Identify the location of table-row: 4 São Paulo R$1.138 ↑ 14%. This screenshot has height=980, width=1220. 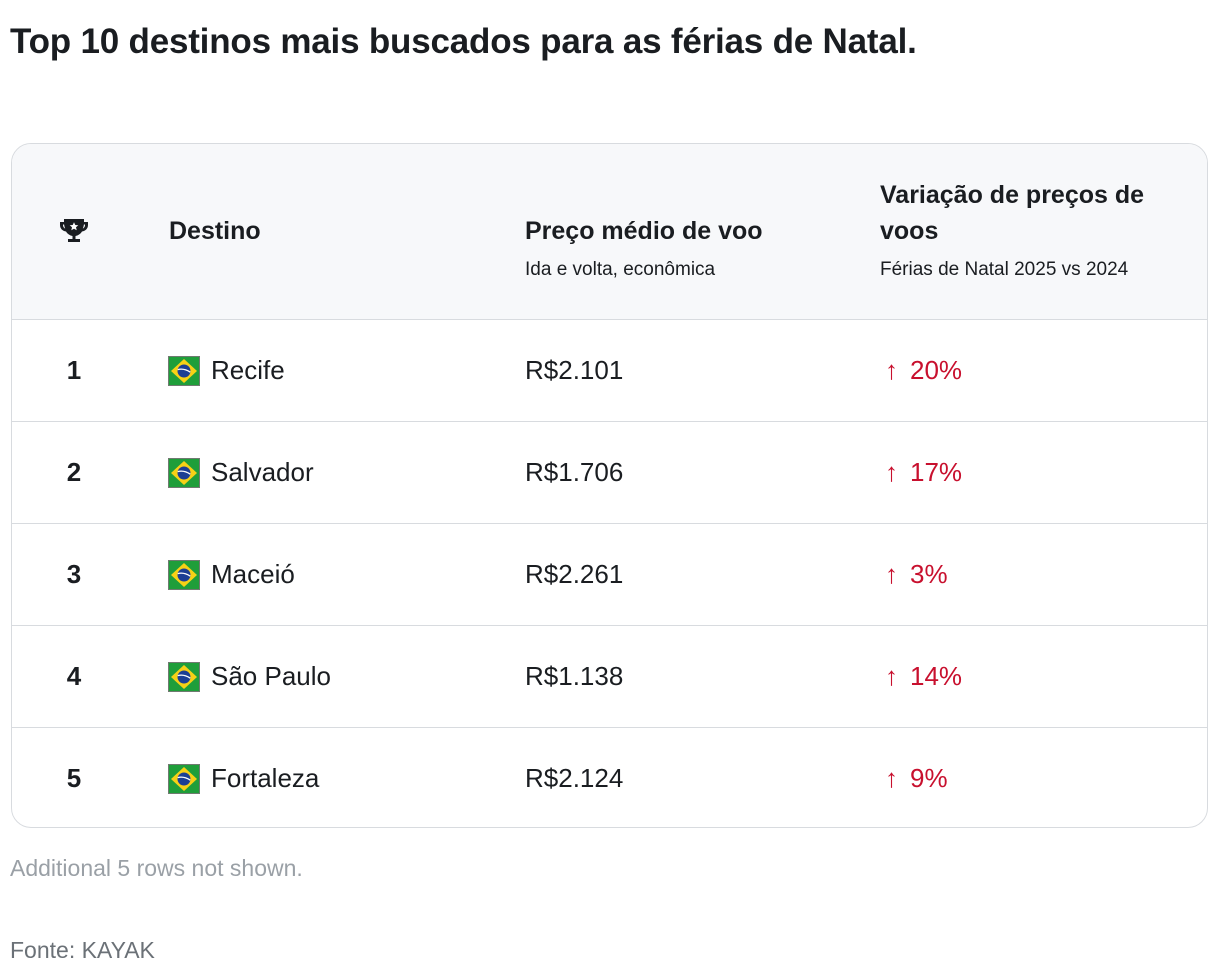
(609, 677).